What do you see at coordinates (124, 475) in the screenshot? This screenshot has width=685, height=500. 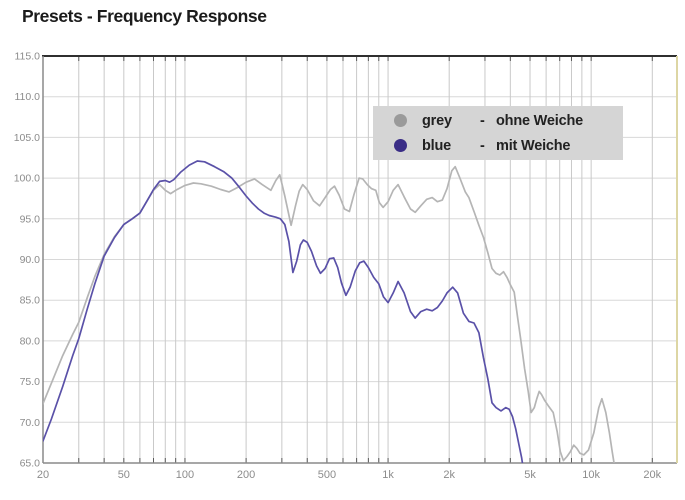 I see `x-tick-label: 50` at bounding box center [124, 475].